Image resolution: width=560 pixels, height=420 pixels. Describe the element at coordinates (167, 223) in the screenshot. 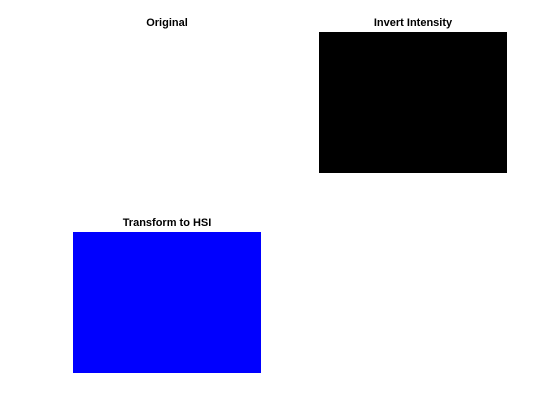

I see `subplot-title-transform-to-hsi: Transform to HSI` at that location.